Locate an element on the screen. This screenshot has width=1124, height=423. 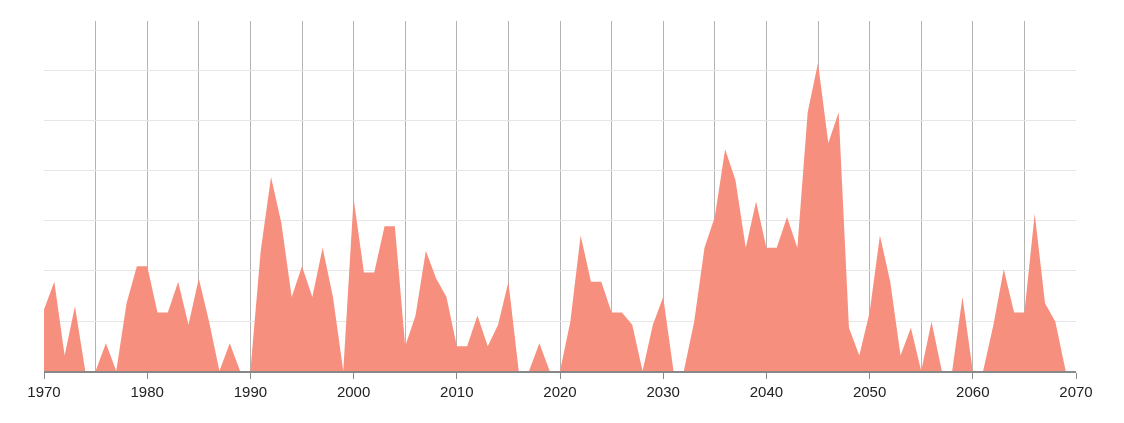
x-tick-label: 2030 is located at coordinates (663, 391).